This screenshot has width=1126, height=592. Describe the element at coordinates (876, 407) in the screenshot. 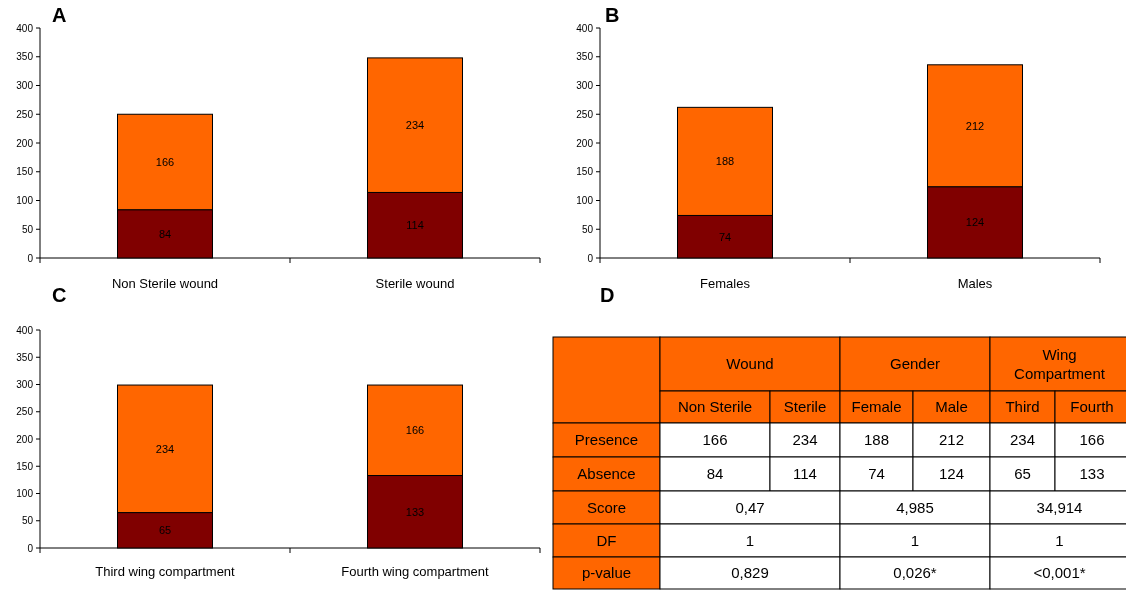

I see `text: Female` at that location.